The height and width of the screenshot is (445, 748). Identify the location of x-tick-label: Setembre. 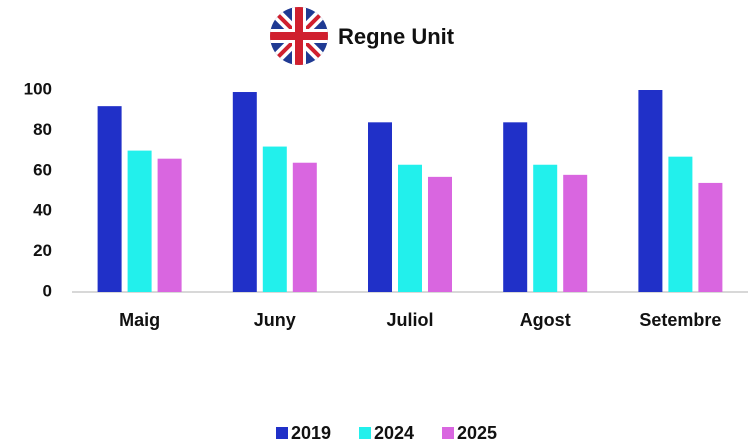
(680, 320).